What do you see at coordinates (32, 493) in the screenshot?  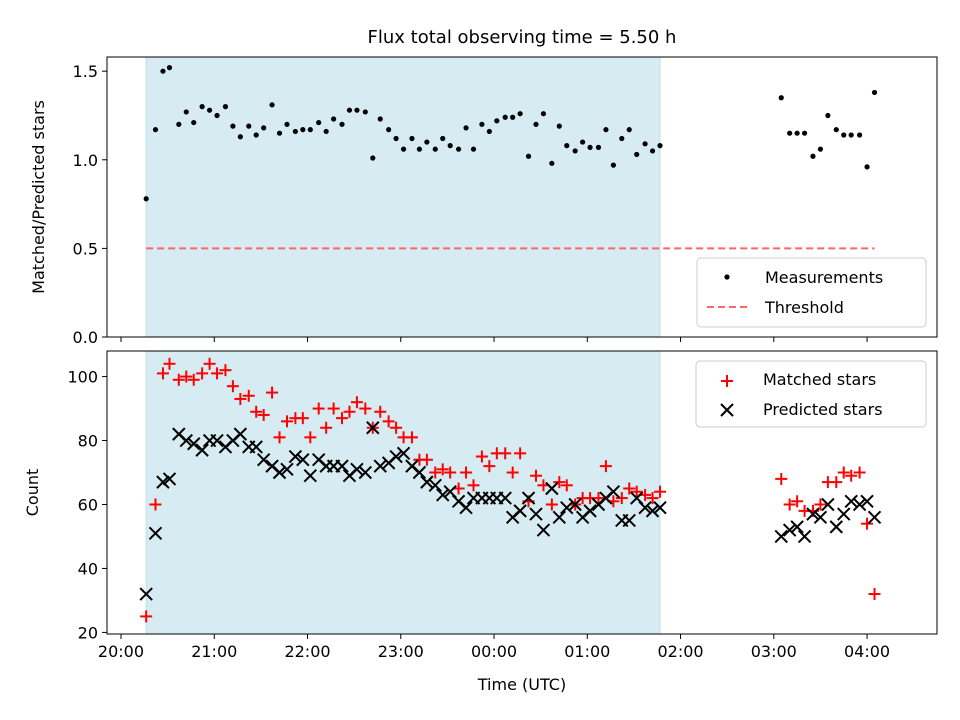 I see `bottom-y-axis-label: Count` at bounding box center [32, 493].